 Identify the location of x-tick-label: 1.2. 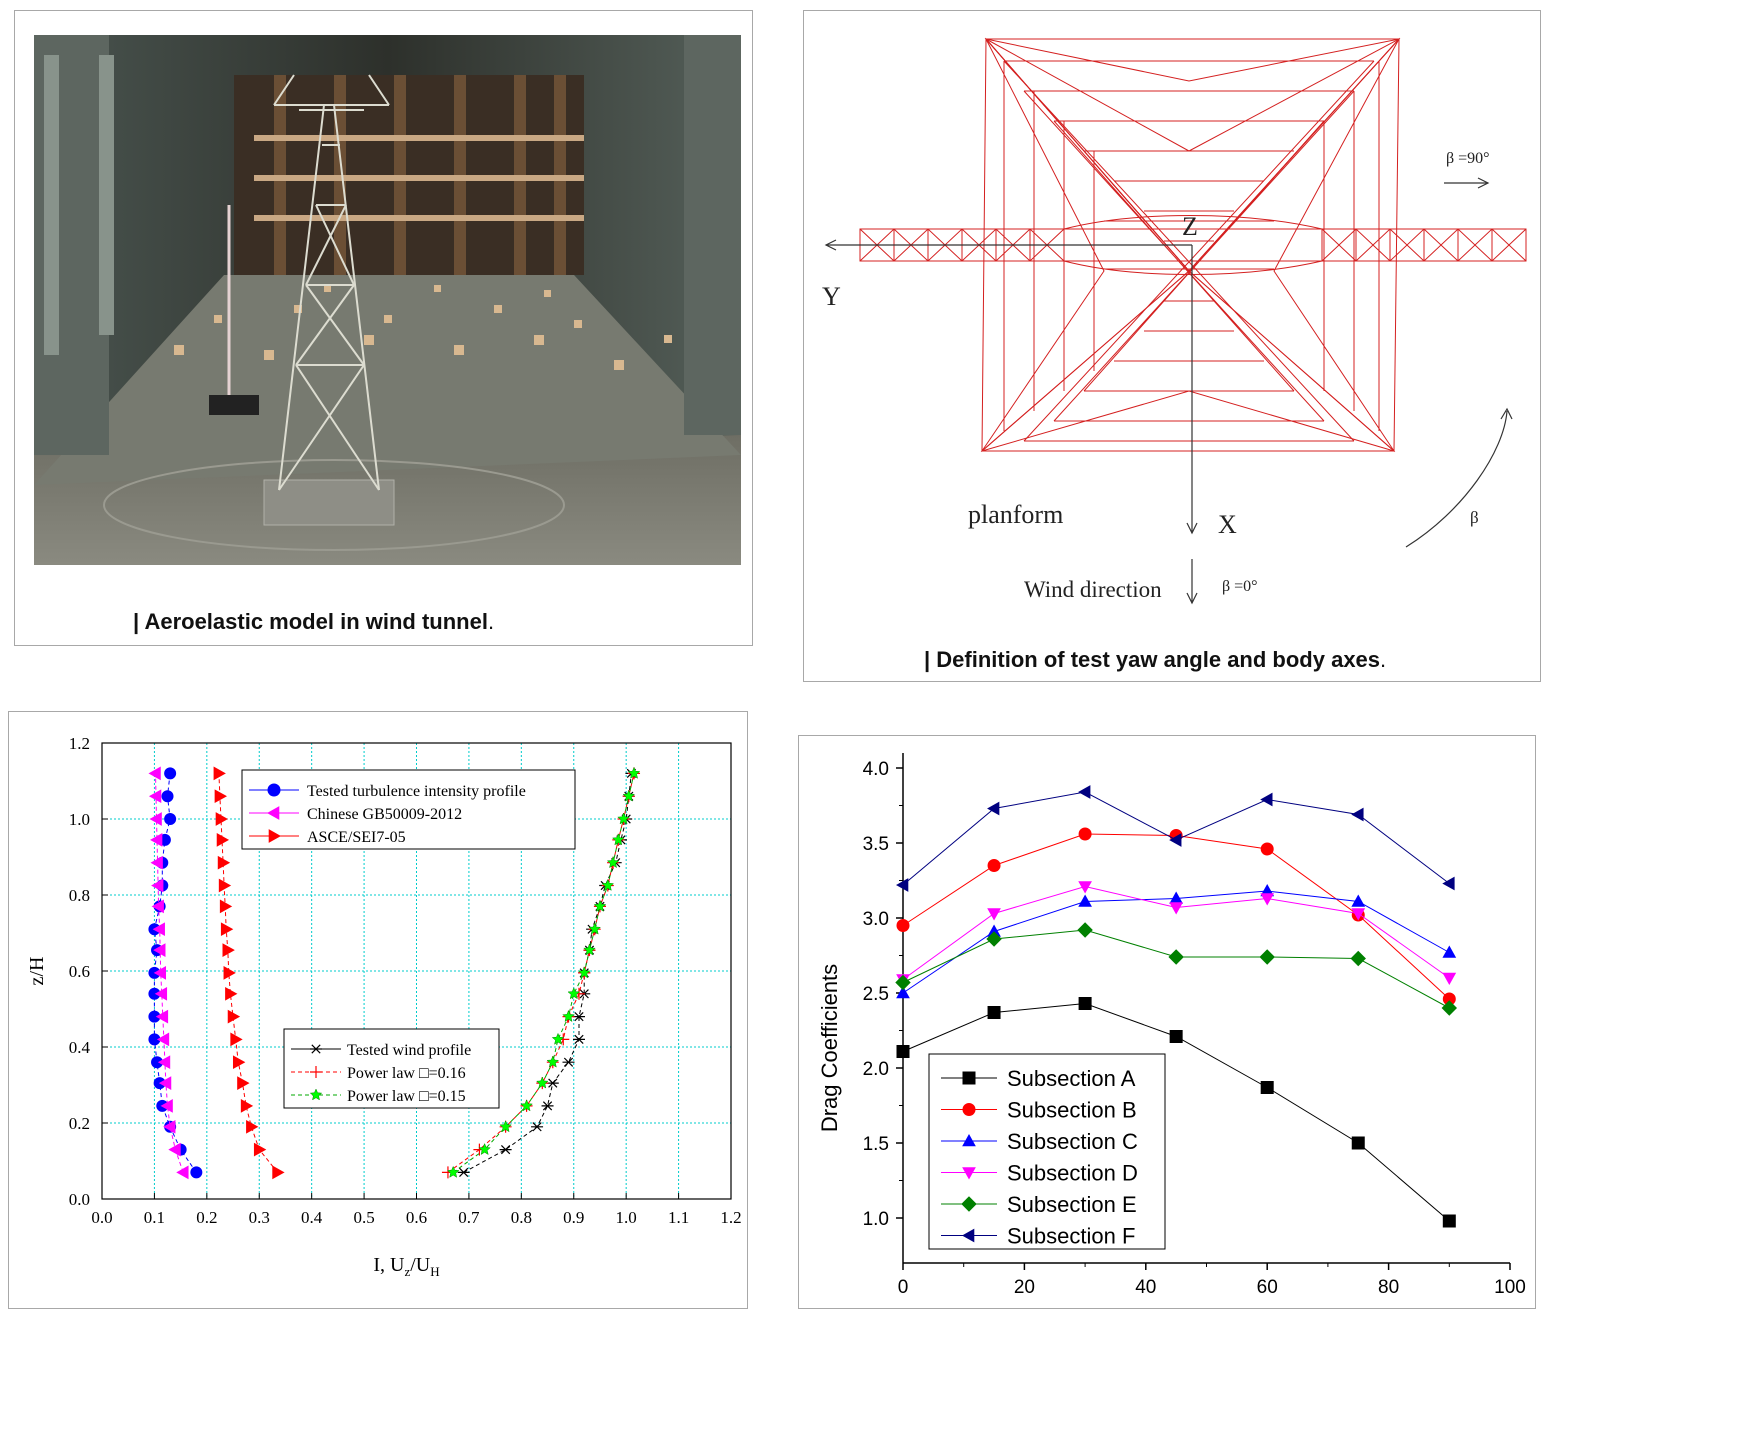
(730, 1217).